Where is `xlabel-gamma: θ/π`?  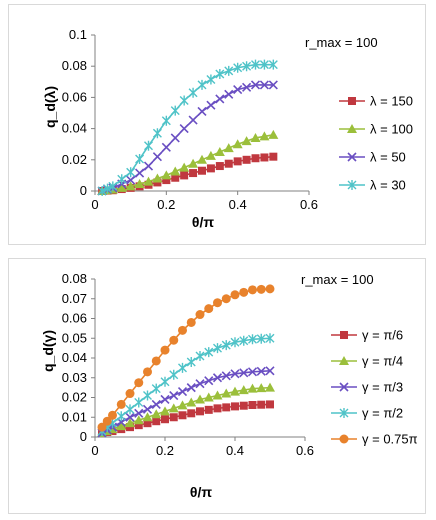 xlabel-gamma: θ/π is located at coordinates (201, 492).